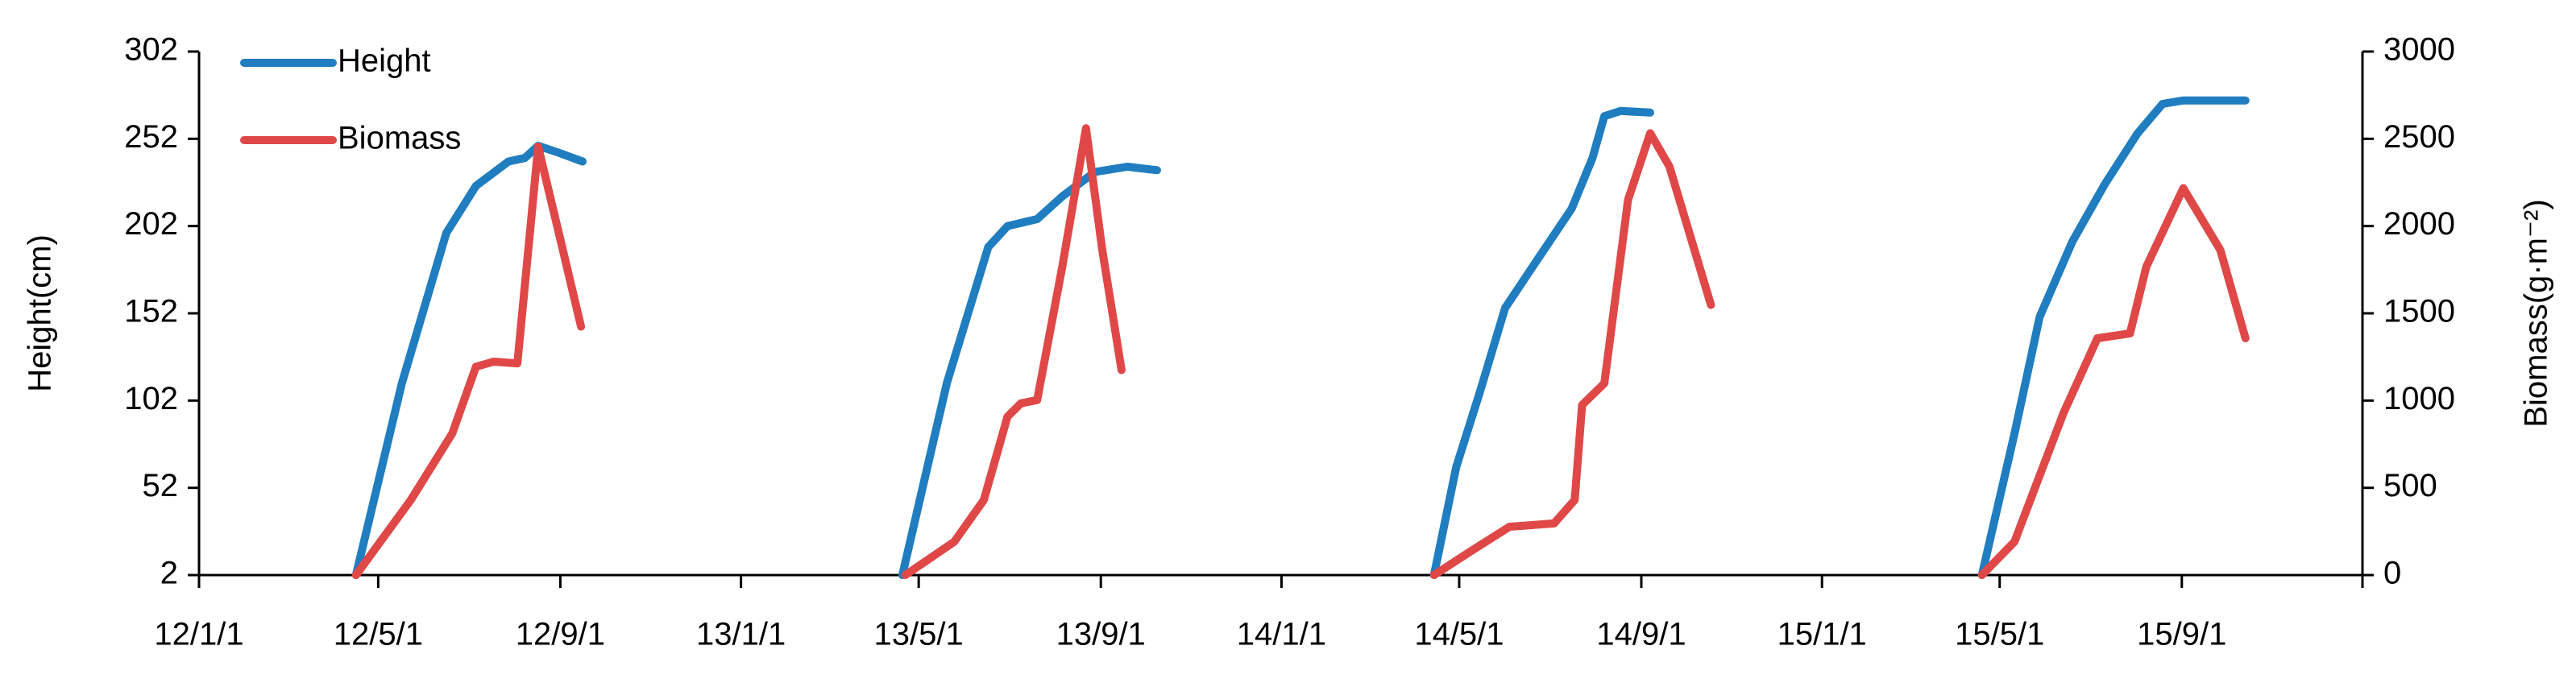  What do you see at coordinates (741, 634) in the screenshot?
I see `x-tick-label: 13/1/1` at bounding box center [741, 634].